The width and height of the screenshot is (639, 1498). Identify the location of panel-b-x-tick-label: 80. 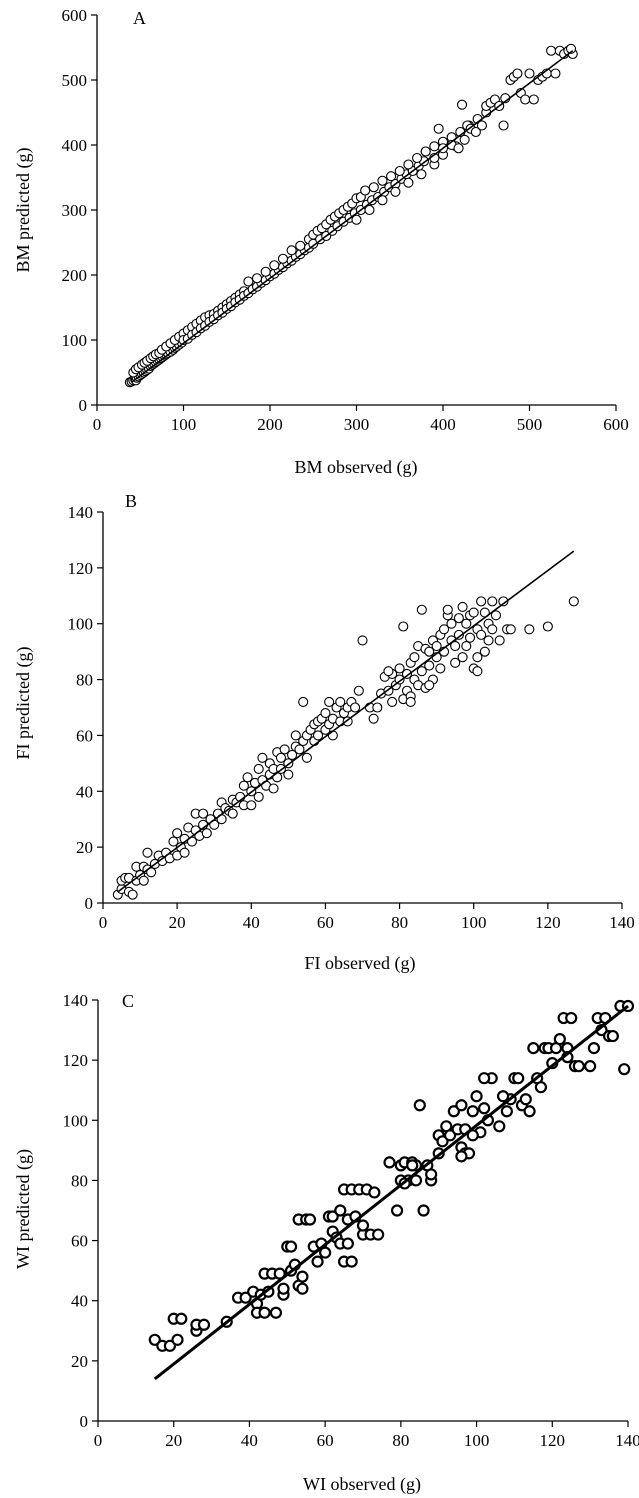
(399, 922).